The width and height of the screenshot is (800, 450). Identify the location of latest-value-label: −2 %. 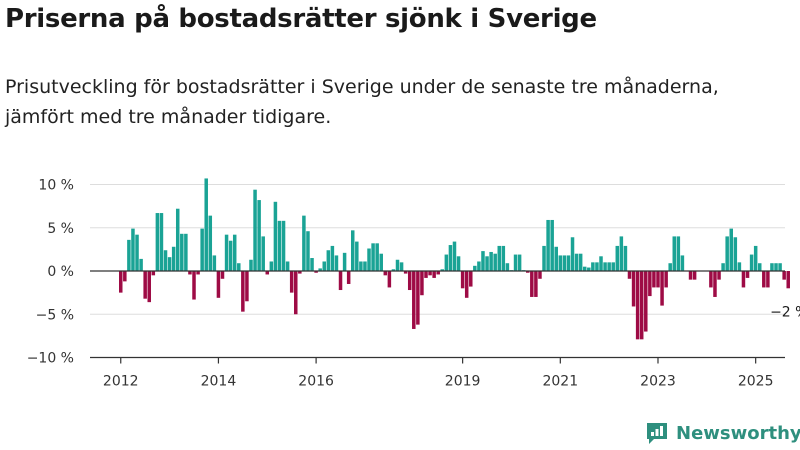
(785, 312).